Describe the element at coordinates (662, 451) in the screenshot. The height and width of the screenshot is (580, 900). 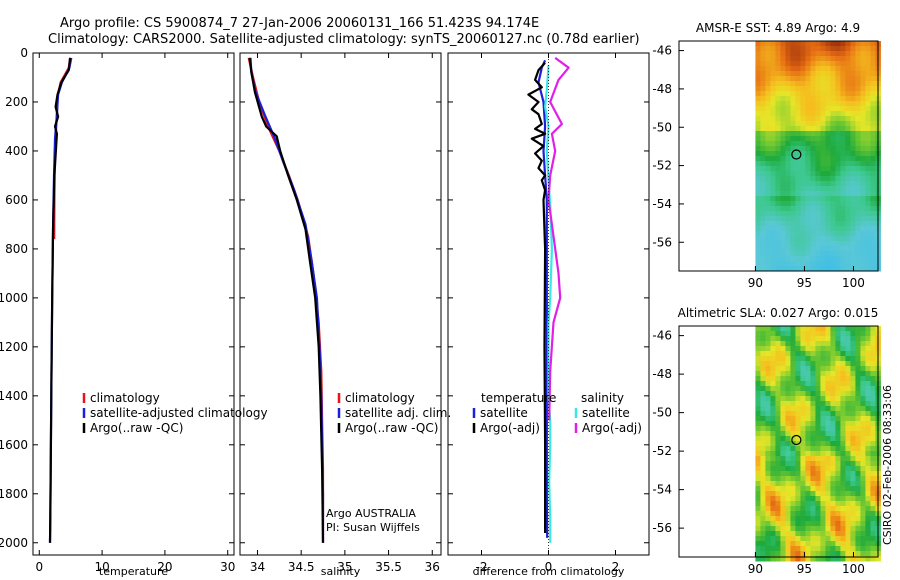
I see `sla_map-ytick-label: -52` at that location.